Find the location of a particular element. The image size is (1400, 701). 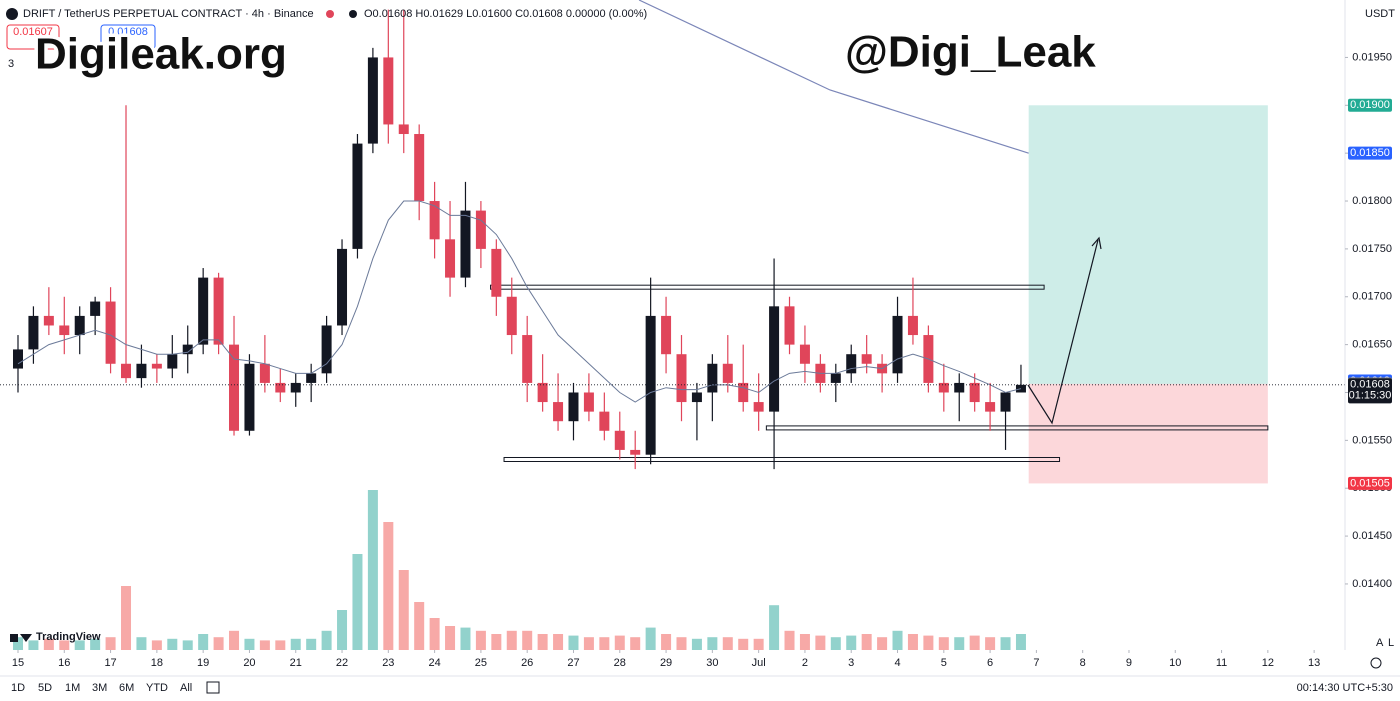

sell-price: 0.01607 is located at coordinates (33, 32).